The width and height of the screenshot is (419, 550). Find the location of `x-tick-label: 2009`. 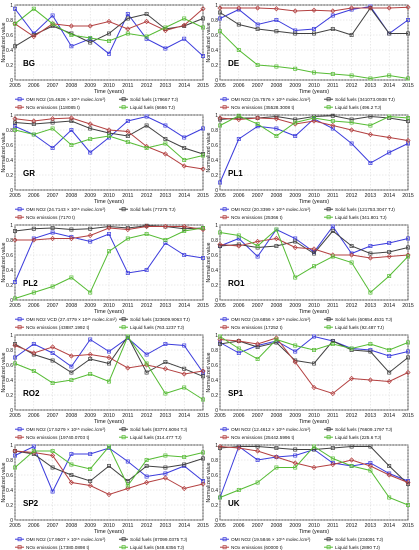

x-tick-label: 2009 is located at coordinates (90, 306).